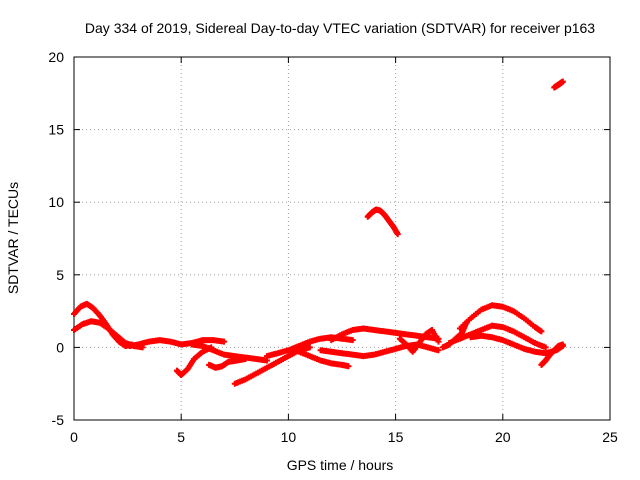 The height and width of the screenshot is (480, 640). Describe the element at coordinates (558, 84) in the screenshot. I see `series-high-point-22.5h` at that location.